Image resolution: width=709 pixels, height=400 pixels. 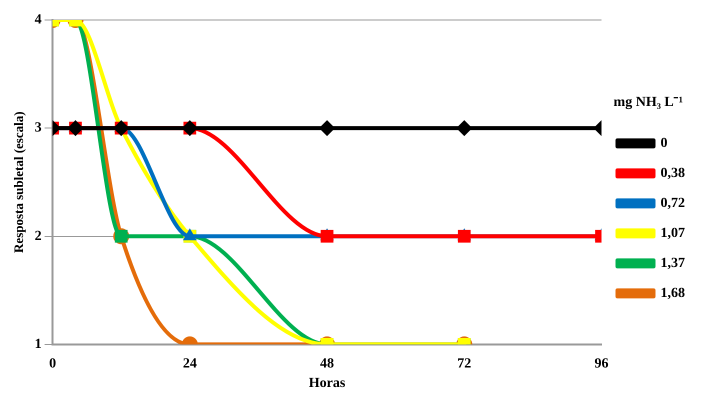 What do you see at coordinates (672, 234) in the screenshot?
I see `legend-label: 1,07` at bounding box center [672, 234].